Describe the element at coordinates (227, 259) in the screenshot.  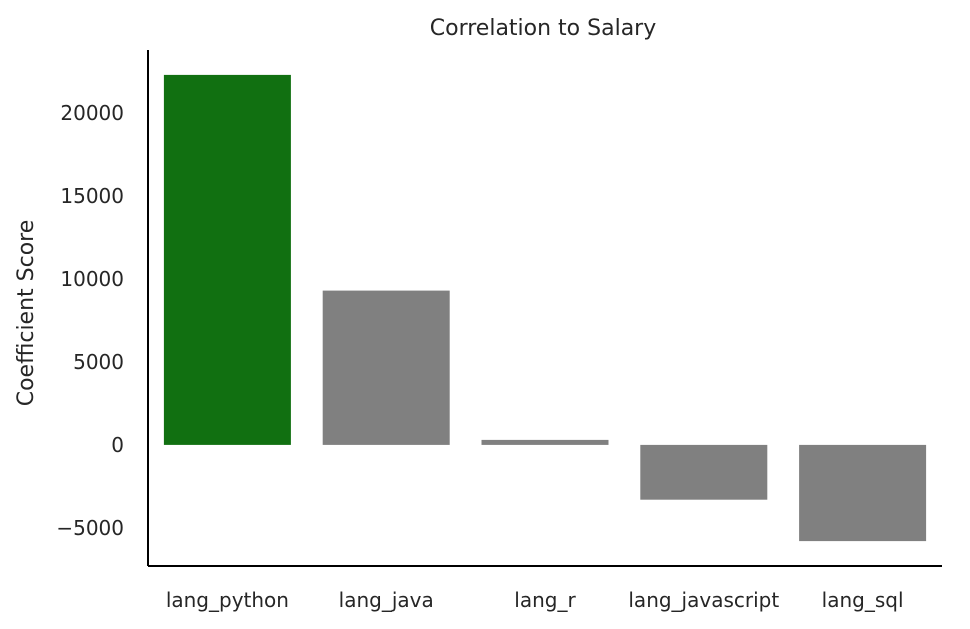
I see `bar-lang-python` at that location.